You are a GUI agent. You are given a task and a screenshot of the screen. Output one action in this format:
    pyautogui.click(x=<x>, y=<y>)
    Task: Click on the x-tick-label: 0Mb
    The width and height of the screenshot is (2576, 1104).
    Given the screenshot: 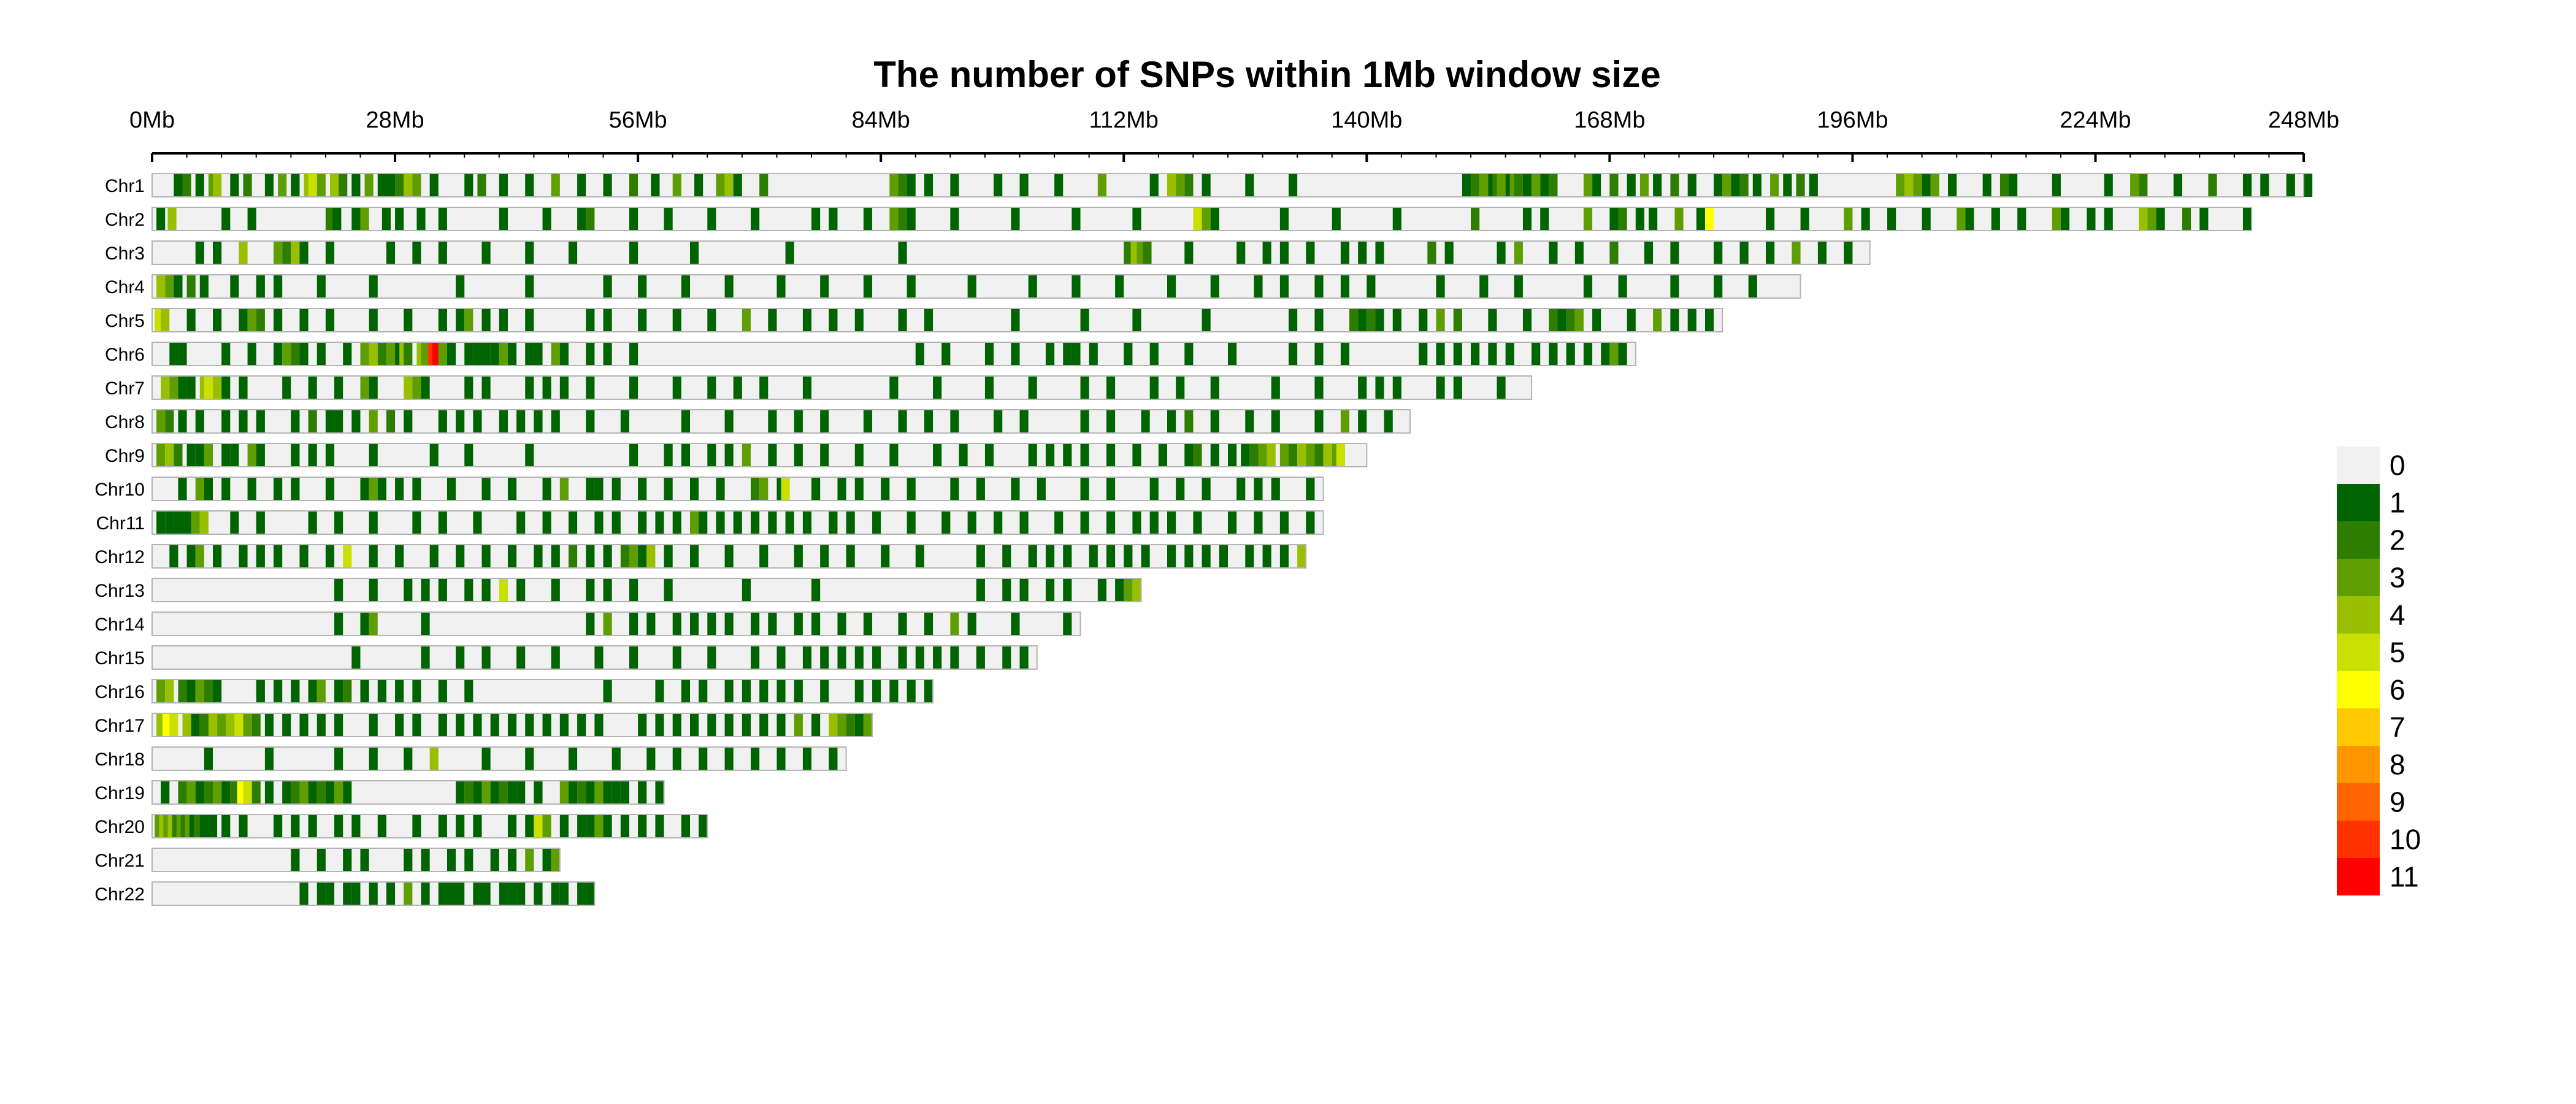 What is the action you would take?
    pyautogui.click(x=152, y=120)
    